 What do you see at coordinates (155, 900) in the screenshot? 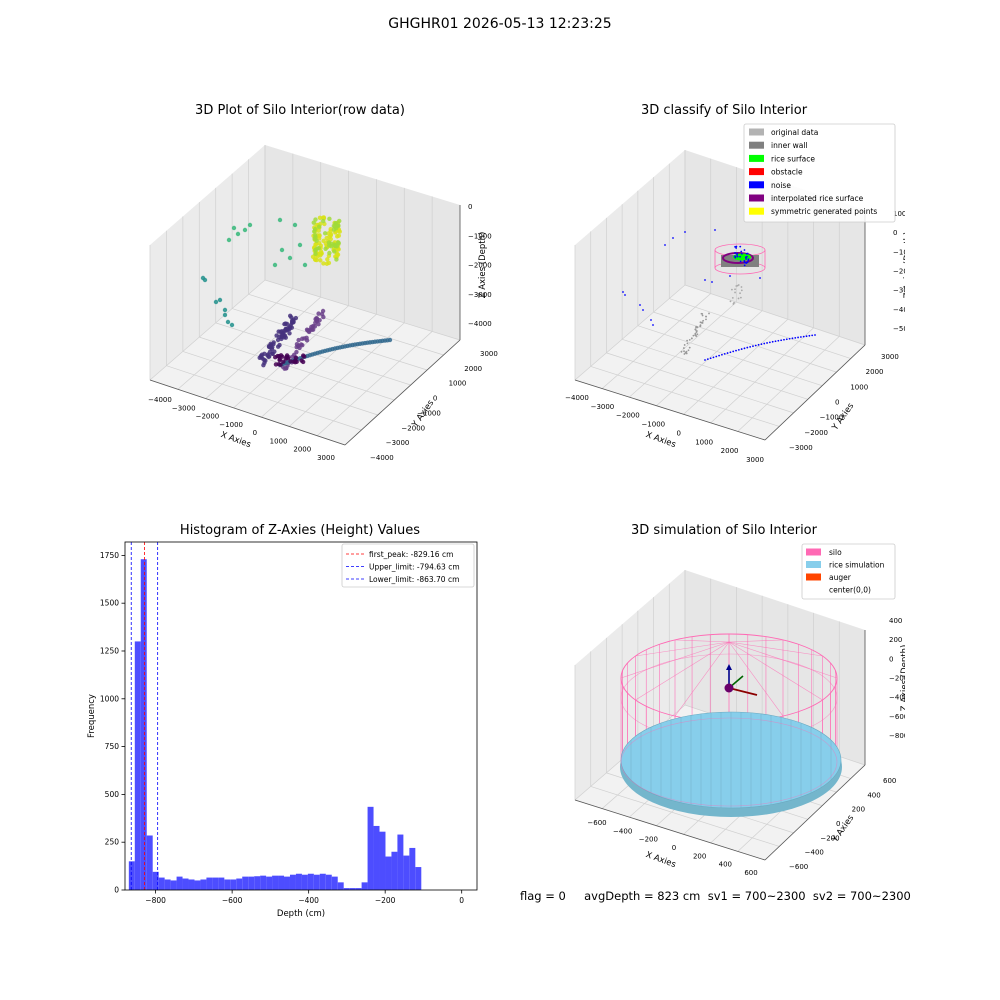
I see `histogram-x-tick-label: −800` at bounding box center [155, 900].